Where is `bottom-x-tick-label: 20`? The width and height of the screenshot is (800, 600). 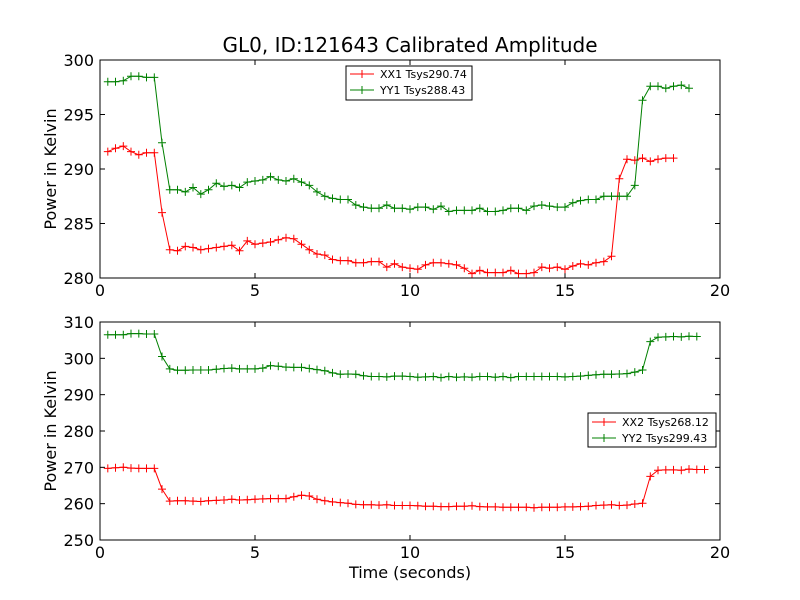 bottom-x-tick-label: 20 is located at coordinates (720, 552).